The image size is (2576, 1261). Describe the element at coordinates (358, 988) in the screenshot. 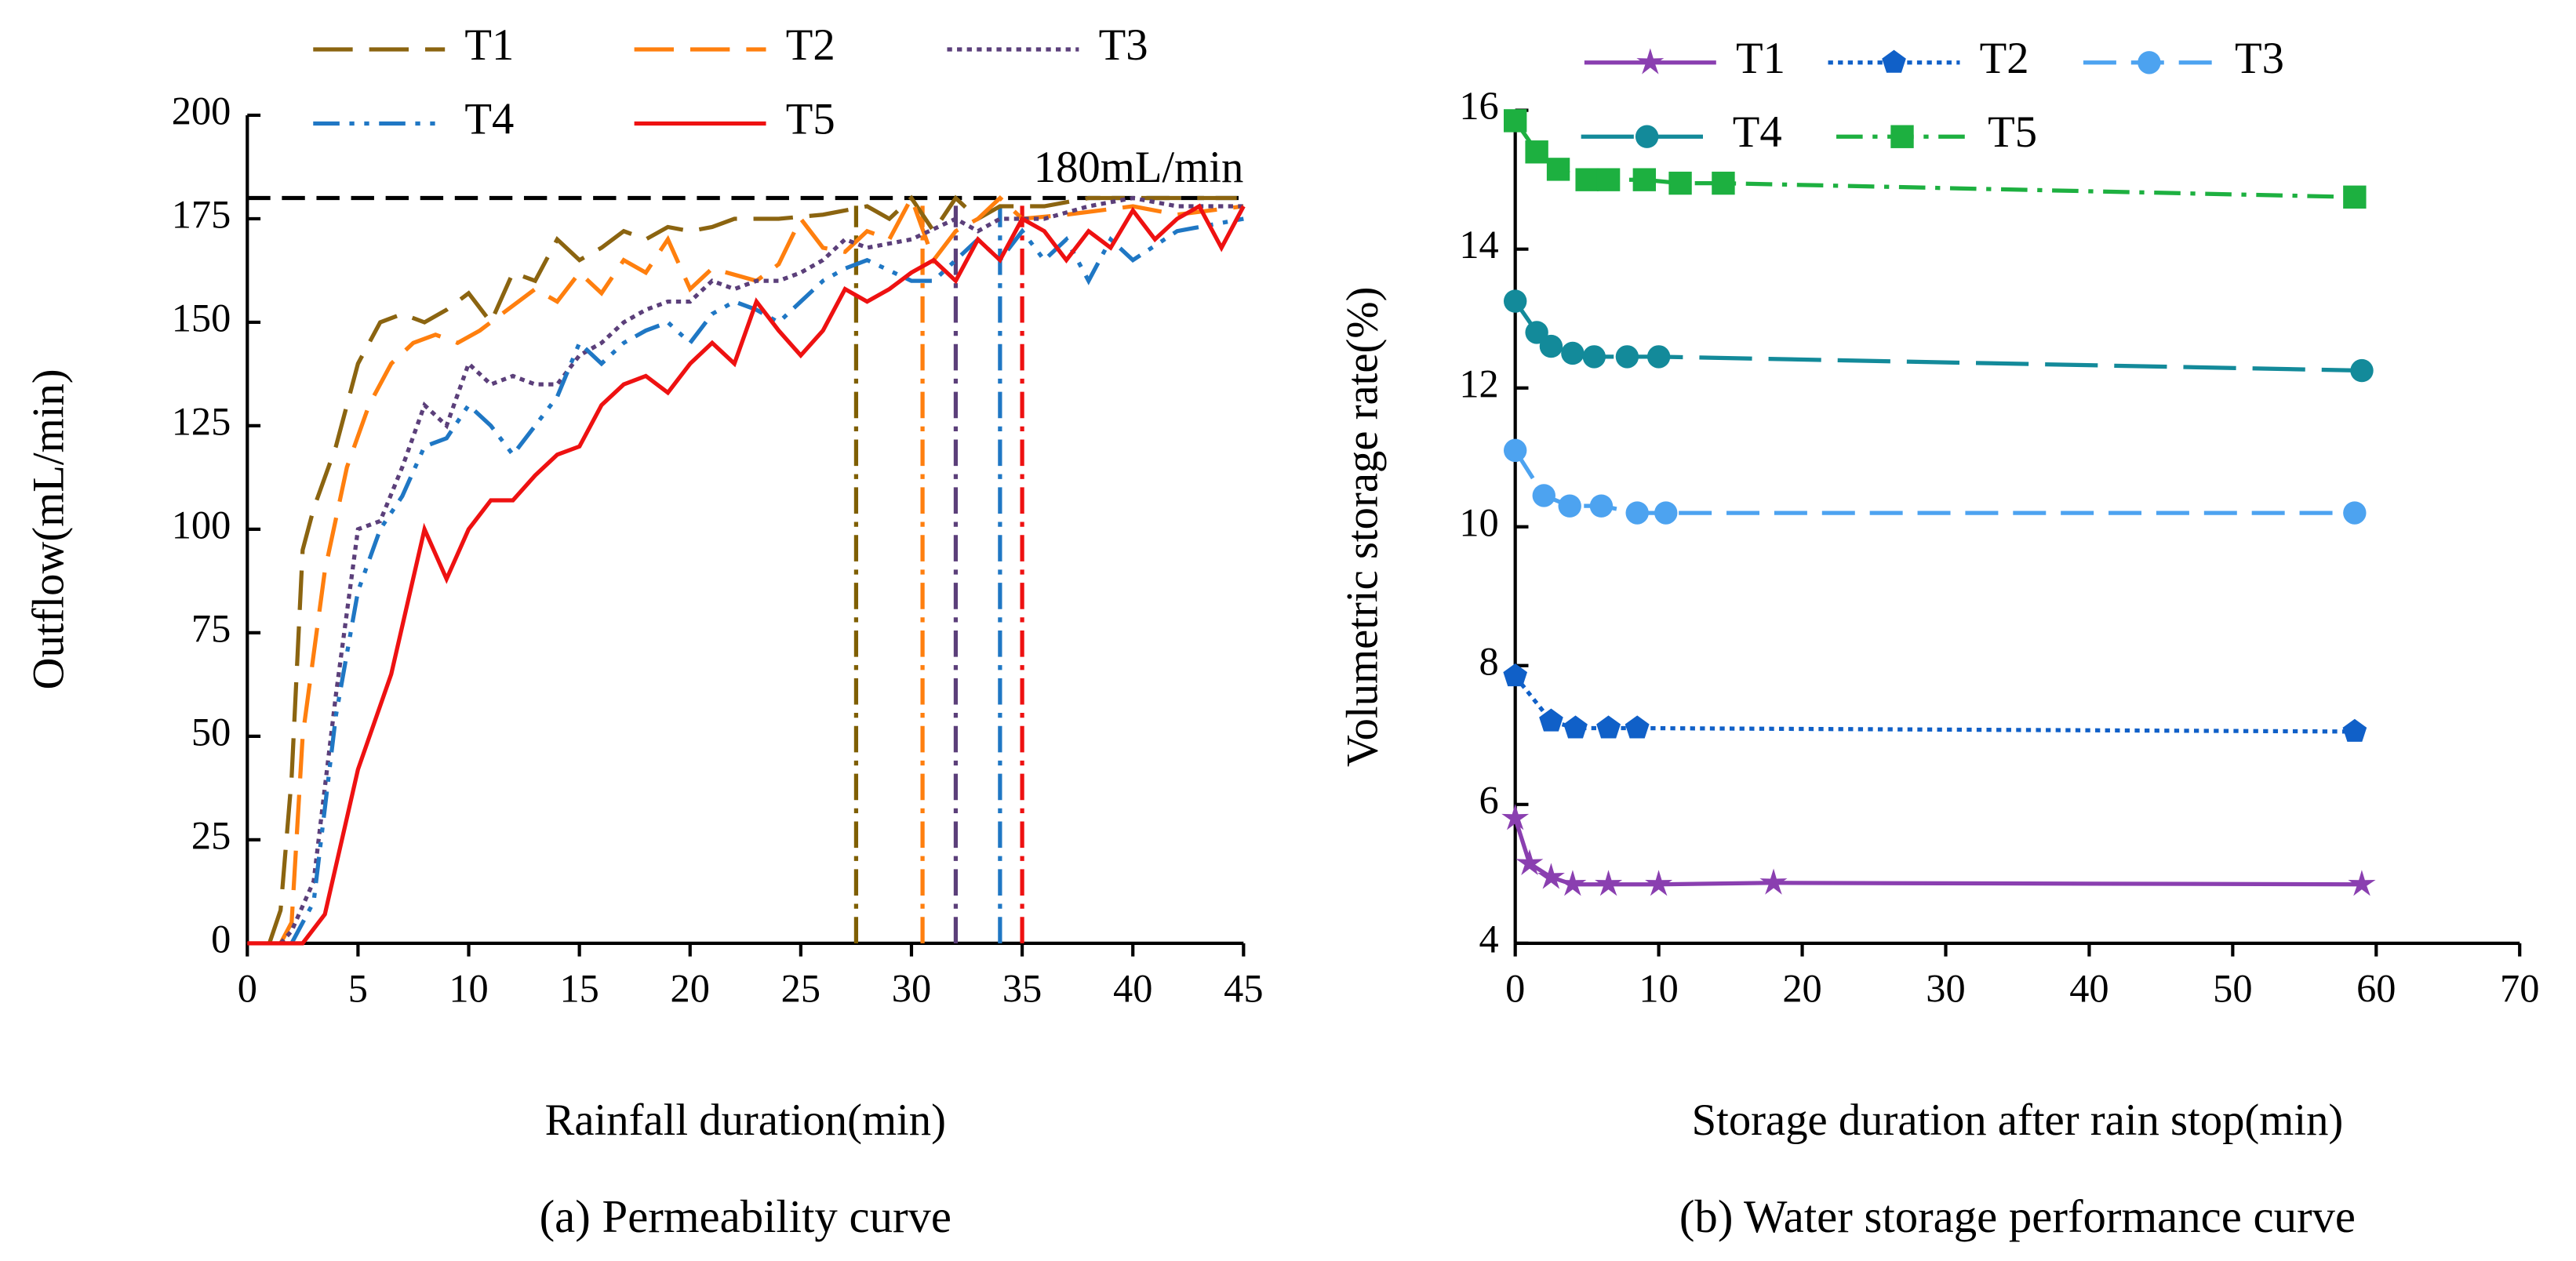

I see `x-tick-label: 5` at that location.